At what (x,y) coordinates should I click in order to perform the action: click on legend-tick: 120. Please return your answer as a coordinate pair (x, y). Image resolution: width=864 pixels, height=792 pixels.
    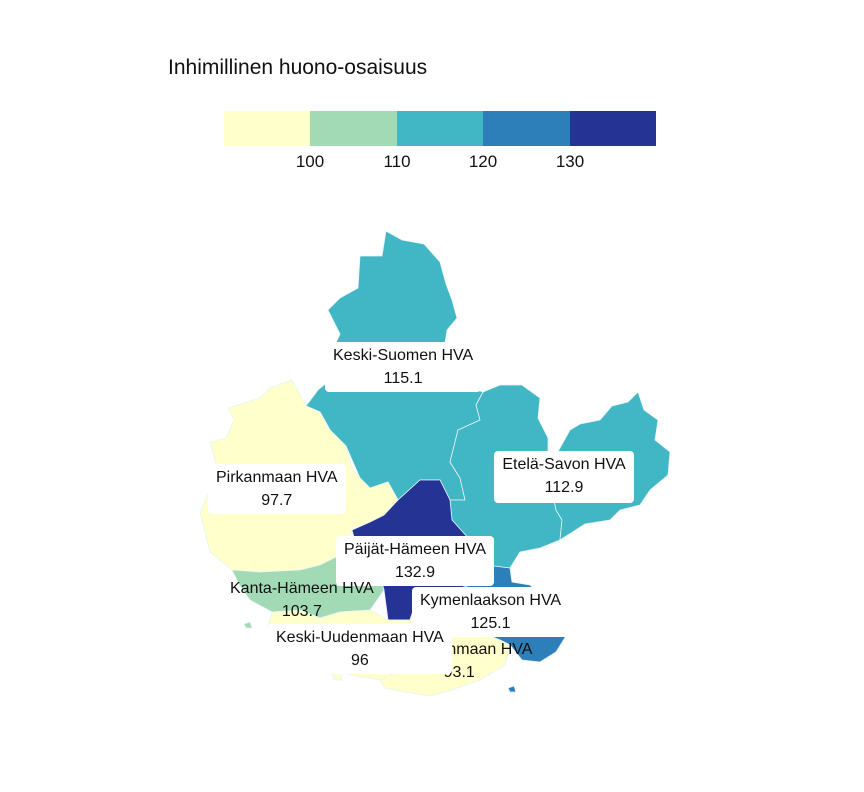
    Looking at the image, I should click on (483, 161).